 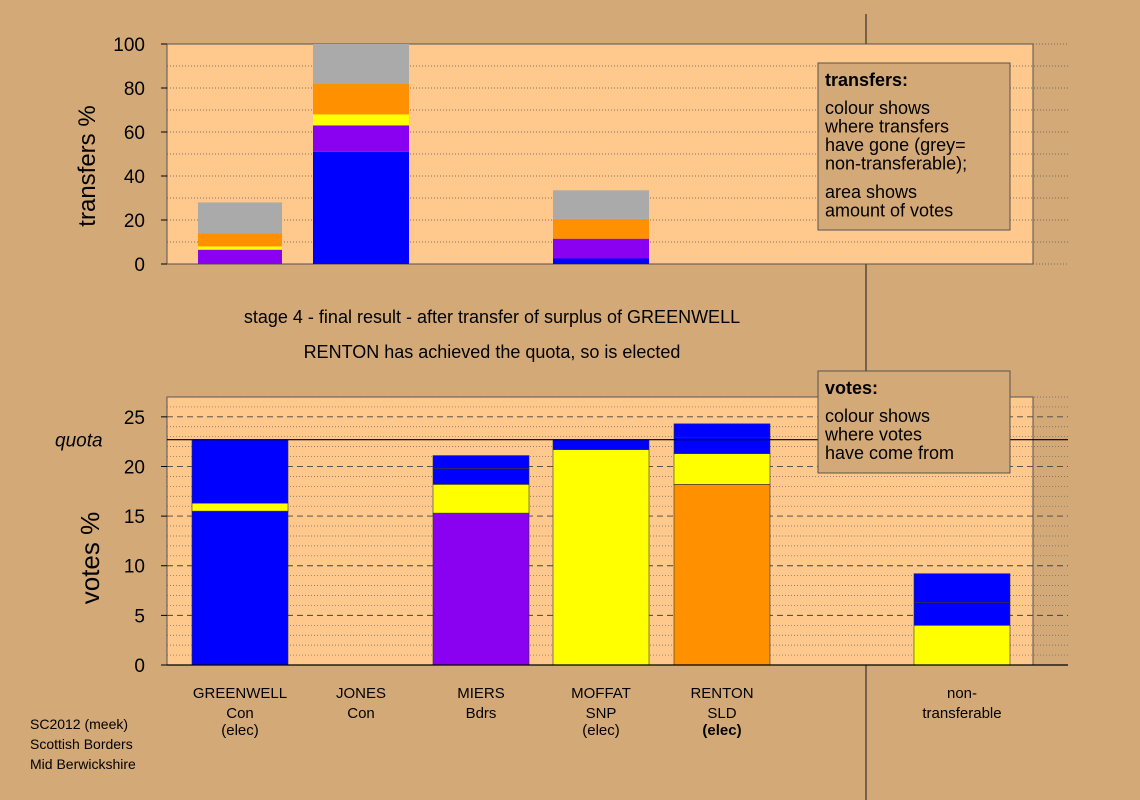 What do you see at coordinates (601, 693) in the screenshot?
I see `candidate-name: MOFFAT` at bounding box center [601, 693].